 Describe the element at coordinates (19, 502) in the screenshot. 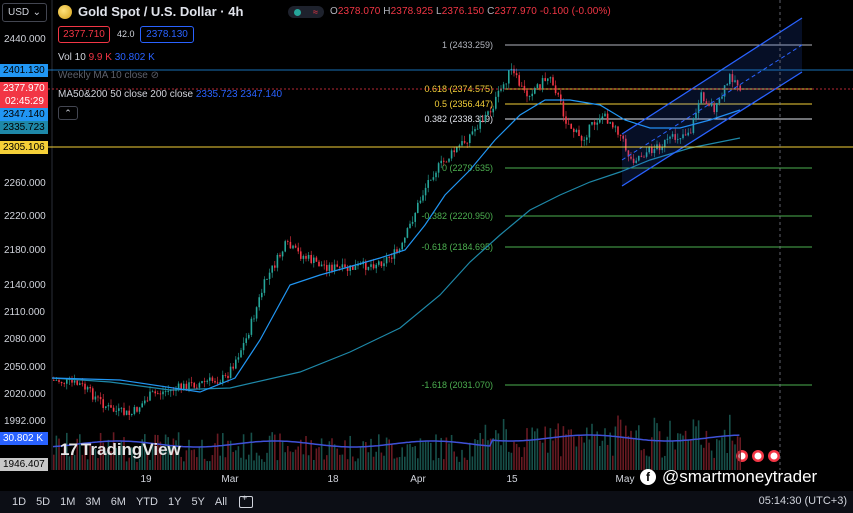

I see `timeframe-1d: 1D` at that location.